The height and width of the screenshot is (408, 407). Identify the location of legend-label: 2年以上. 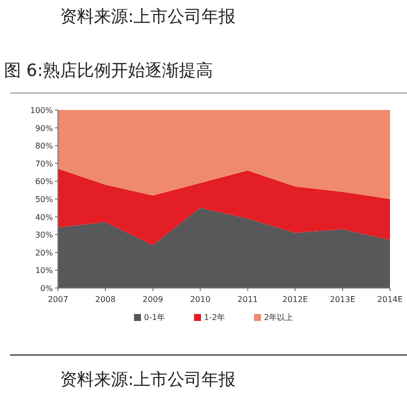
(279, 317).